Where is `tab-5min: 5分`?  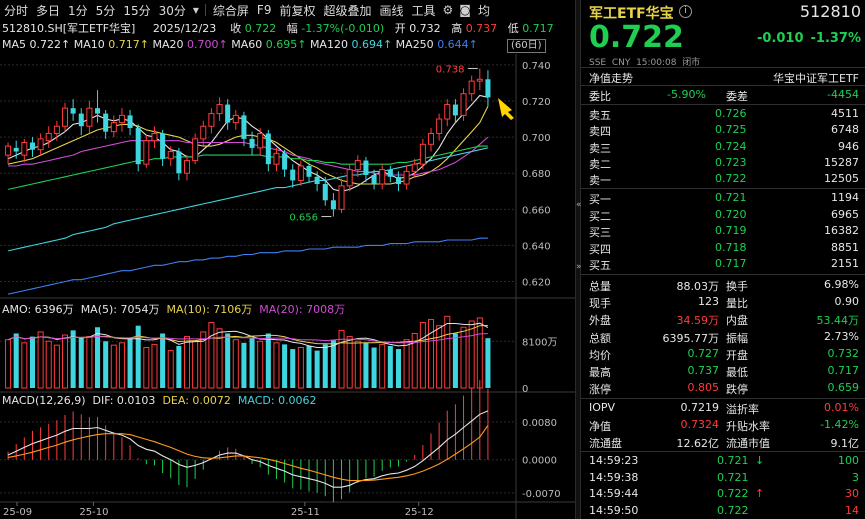 tab-5min: 5分 is located at coordinates (105, 10).